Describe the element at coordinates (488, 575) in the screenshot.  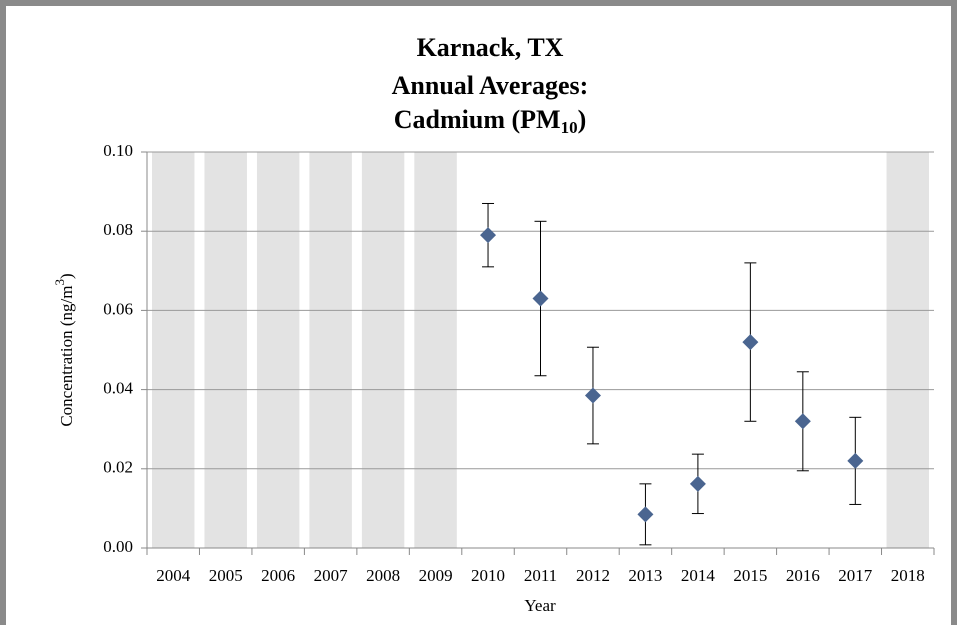
I see `x-tick-label: 2010` at that location.